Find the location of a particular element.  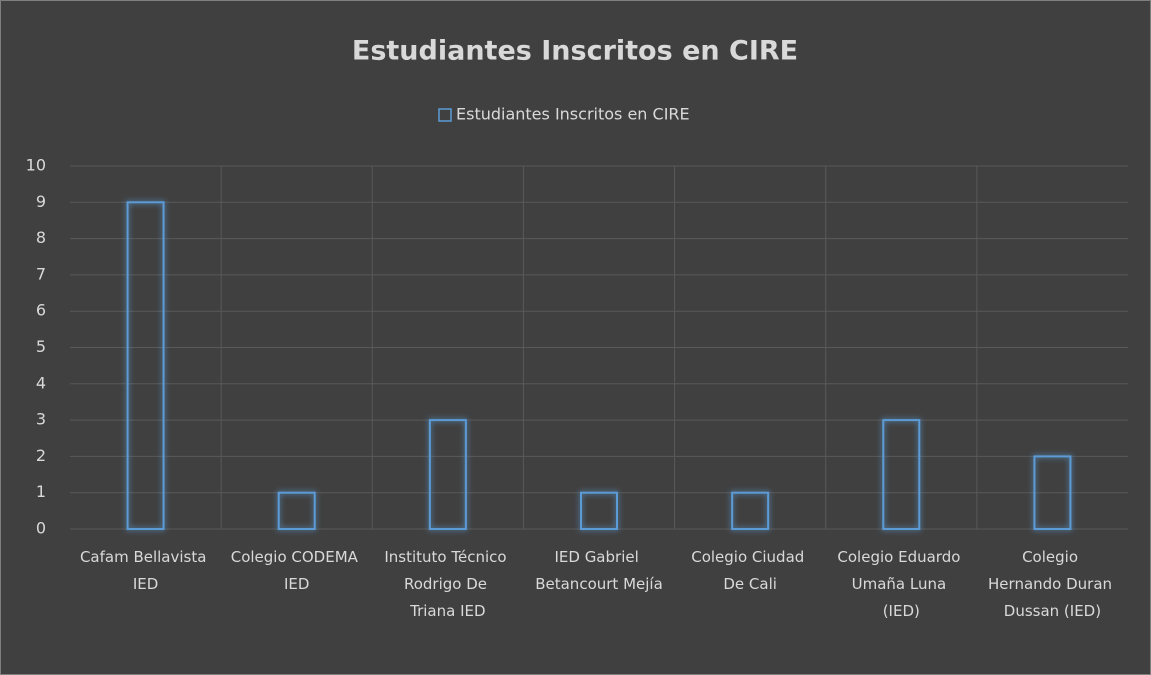

y-tick-label: 7 is located at coordinates (41, 273).